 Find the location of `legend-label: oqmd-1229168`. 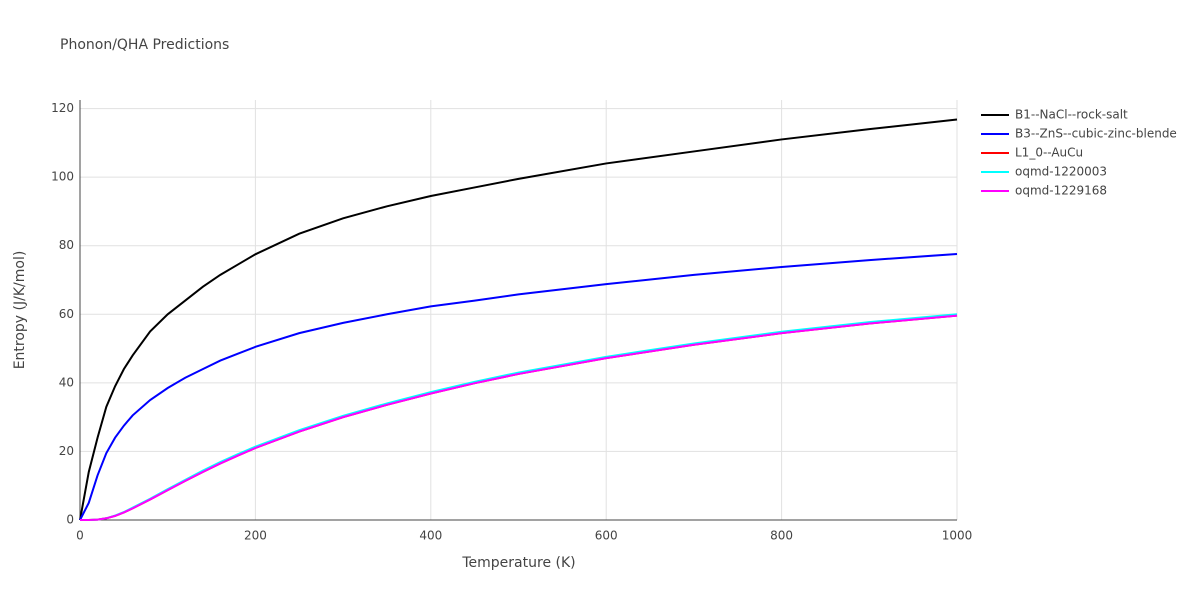

legend-label: oqmd-1229168 is located at coordinates (1061, 191).